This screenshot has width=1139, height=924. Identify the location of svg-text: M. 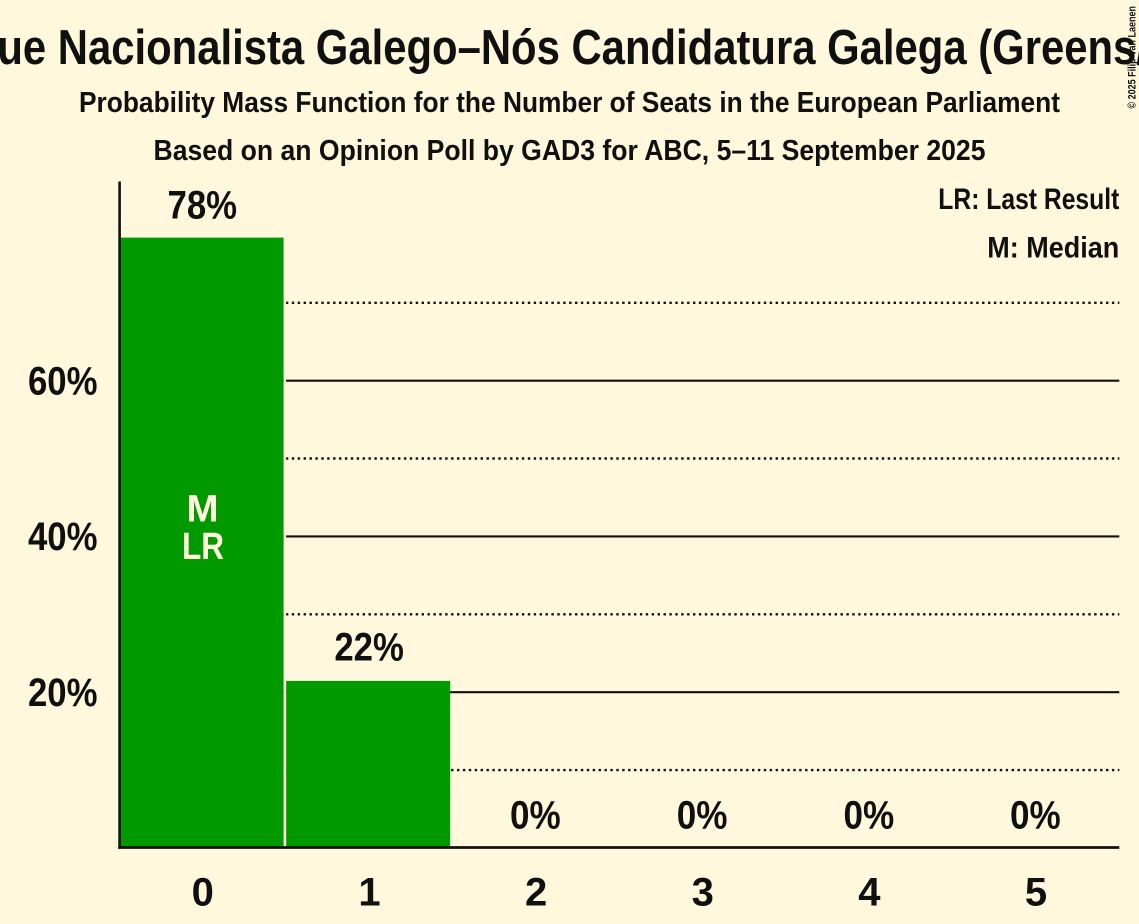
(203, 509).